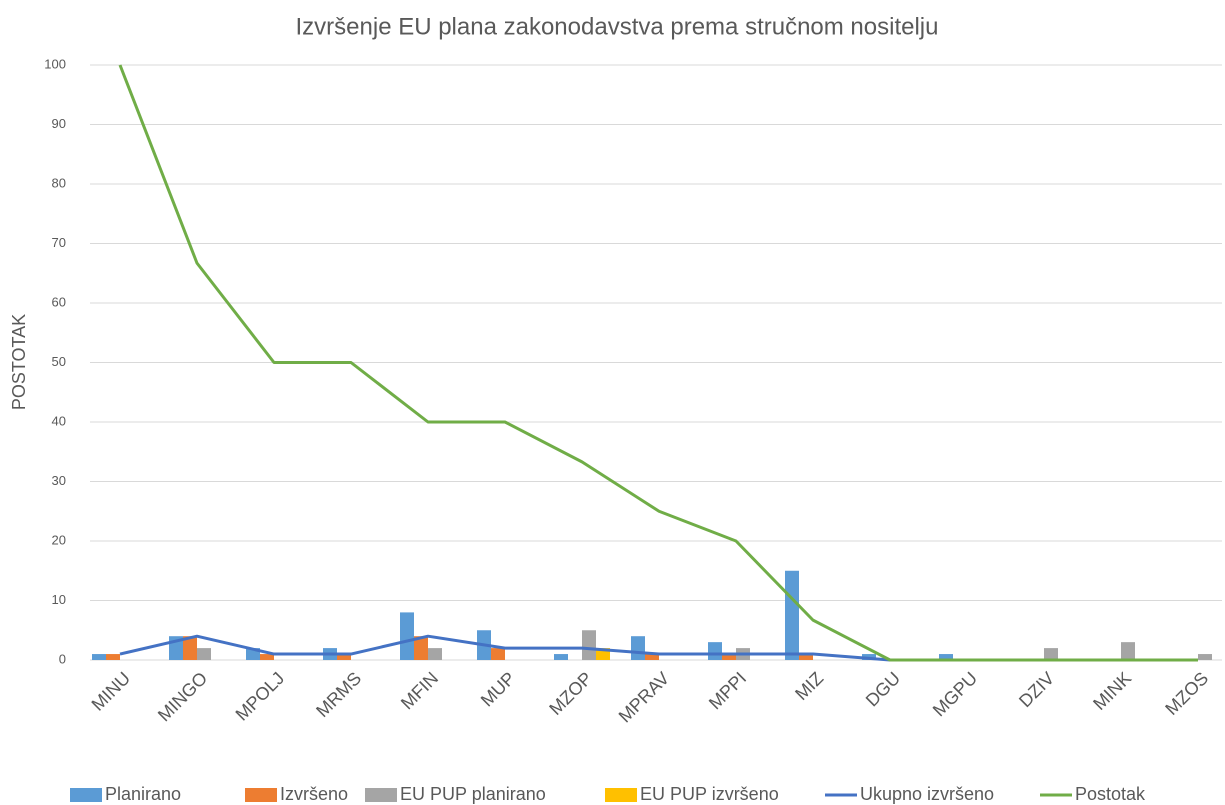 This screenshot has height=805, width=1225. What do you see at coordinates (260, 696) in the screenshot?
I see `x-tick-label: MPOLJ` at bounding box center [260, 696].